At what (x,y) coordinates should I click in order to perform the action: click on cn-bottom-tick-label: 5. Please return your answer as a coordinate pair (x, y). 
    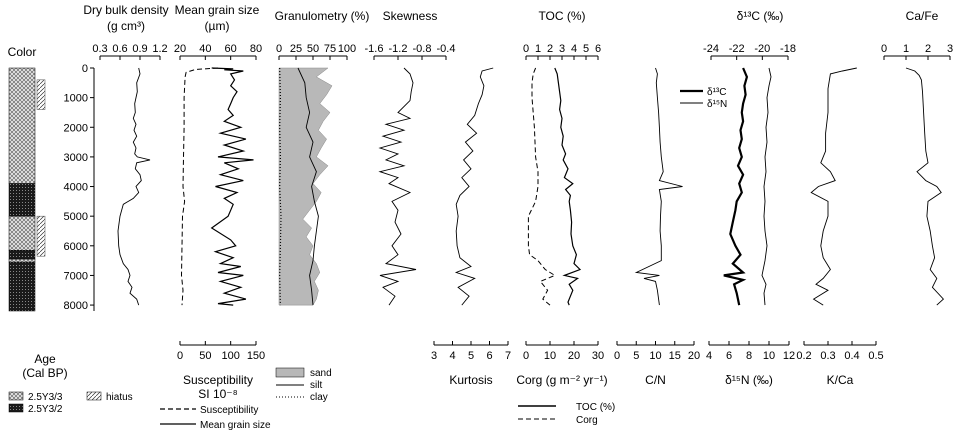
    Looking at the image, I should click on (636, 356).